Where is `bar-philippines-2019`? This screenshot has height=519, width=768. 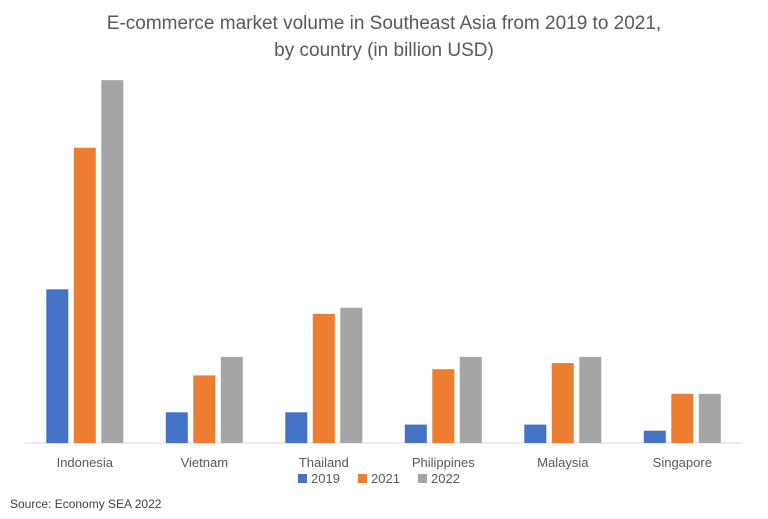
bar-philippines-2019 is located at coordinates (415, 433).